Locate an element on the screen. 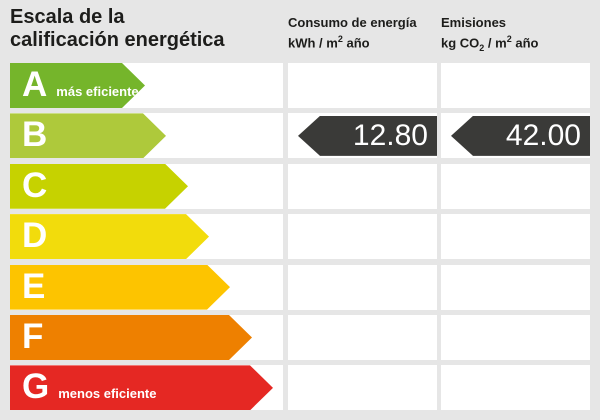 The image size is (600, 420). emisiones-header-label: Emisiones is located at coordinates (474, 22).